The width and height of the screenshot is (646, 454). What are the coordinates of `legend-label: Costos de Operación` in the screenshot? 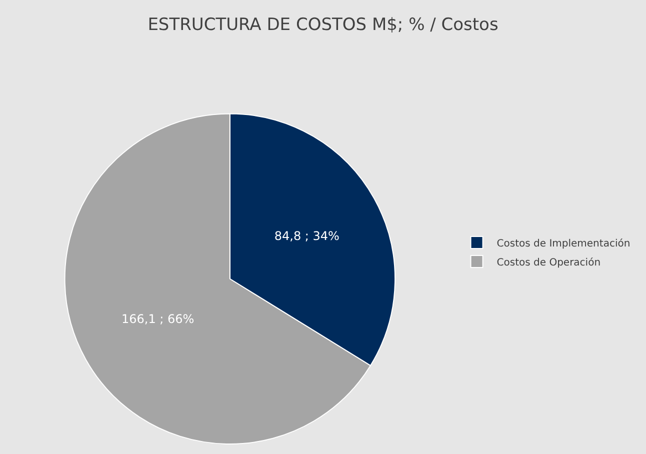 It's located at (548, 262).